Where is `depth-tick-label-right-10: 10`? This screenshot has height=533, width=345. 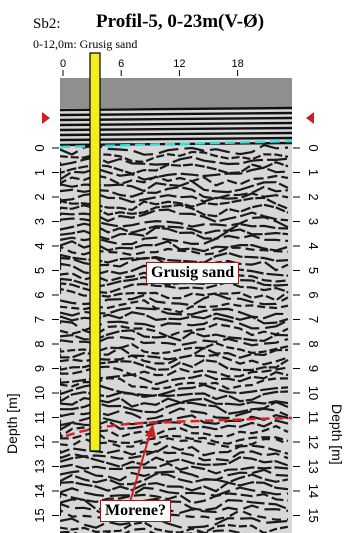 depth-tick-label-right-10: 10 is located at coordinates (313, 393).